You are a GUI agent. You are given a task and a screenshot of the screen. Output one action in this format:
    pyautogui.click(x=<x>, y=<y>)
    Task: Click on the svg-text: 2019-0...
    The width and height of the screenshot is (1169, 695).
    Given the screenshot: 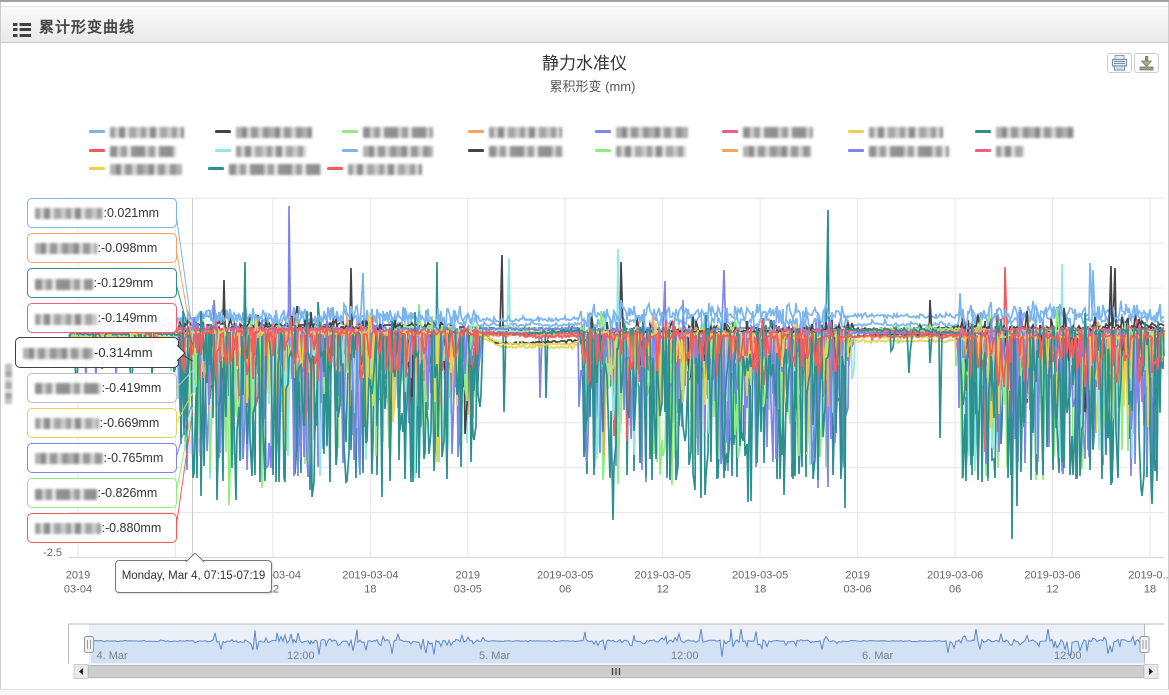 What is the action you would take?
    pyautogui.click(x=1148, y=576)
    